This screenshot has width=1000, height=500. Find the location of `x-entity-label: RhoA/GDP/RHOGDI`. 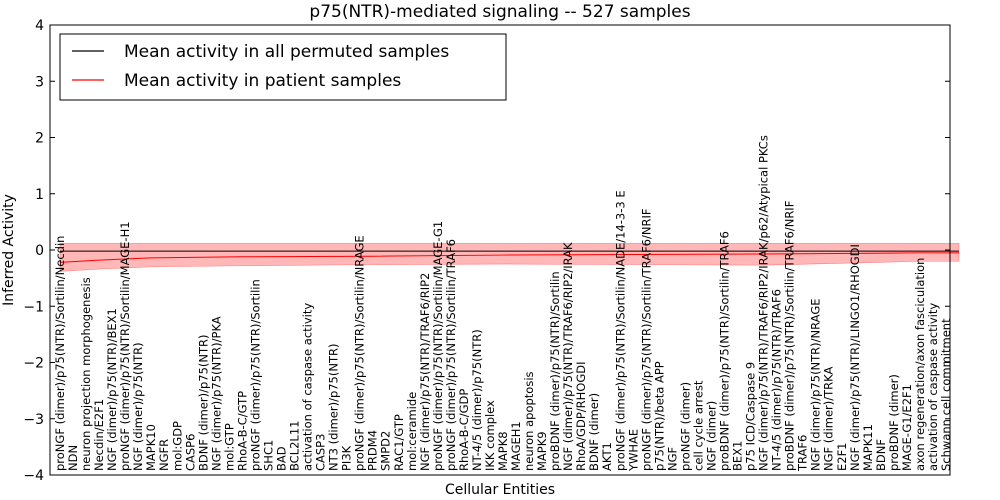

x-entity-label: RhoA/GDP/RHOGDI is located at coordinates (581, 416).